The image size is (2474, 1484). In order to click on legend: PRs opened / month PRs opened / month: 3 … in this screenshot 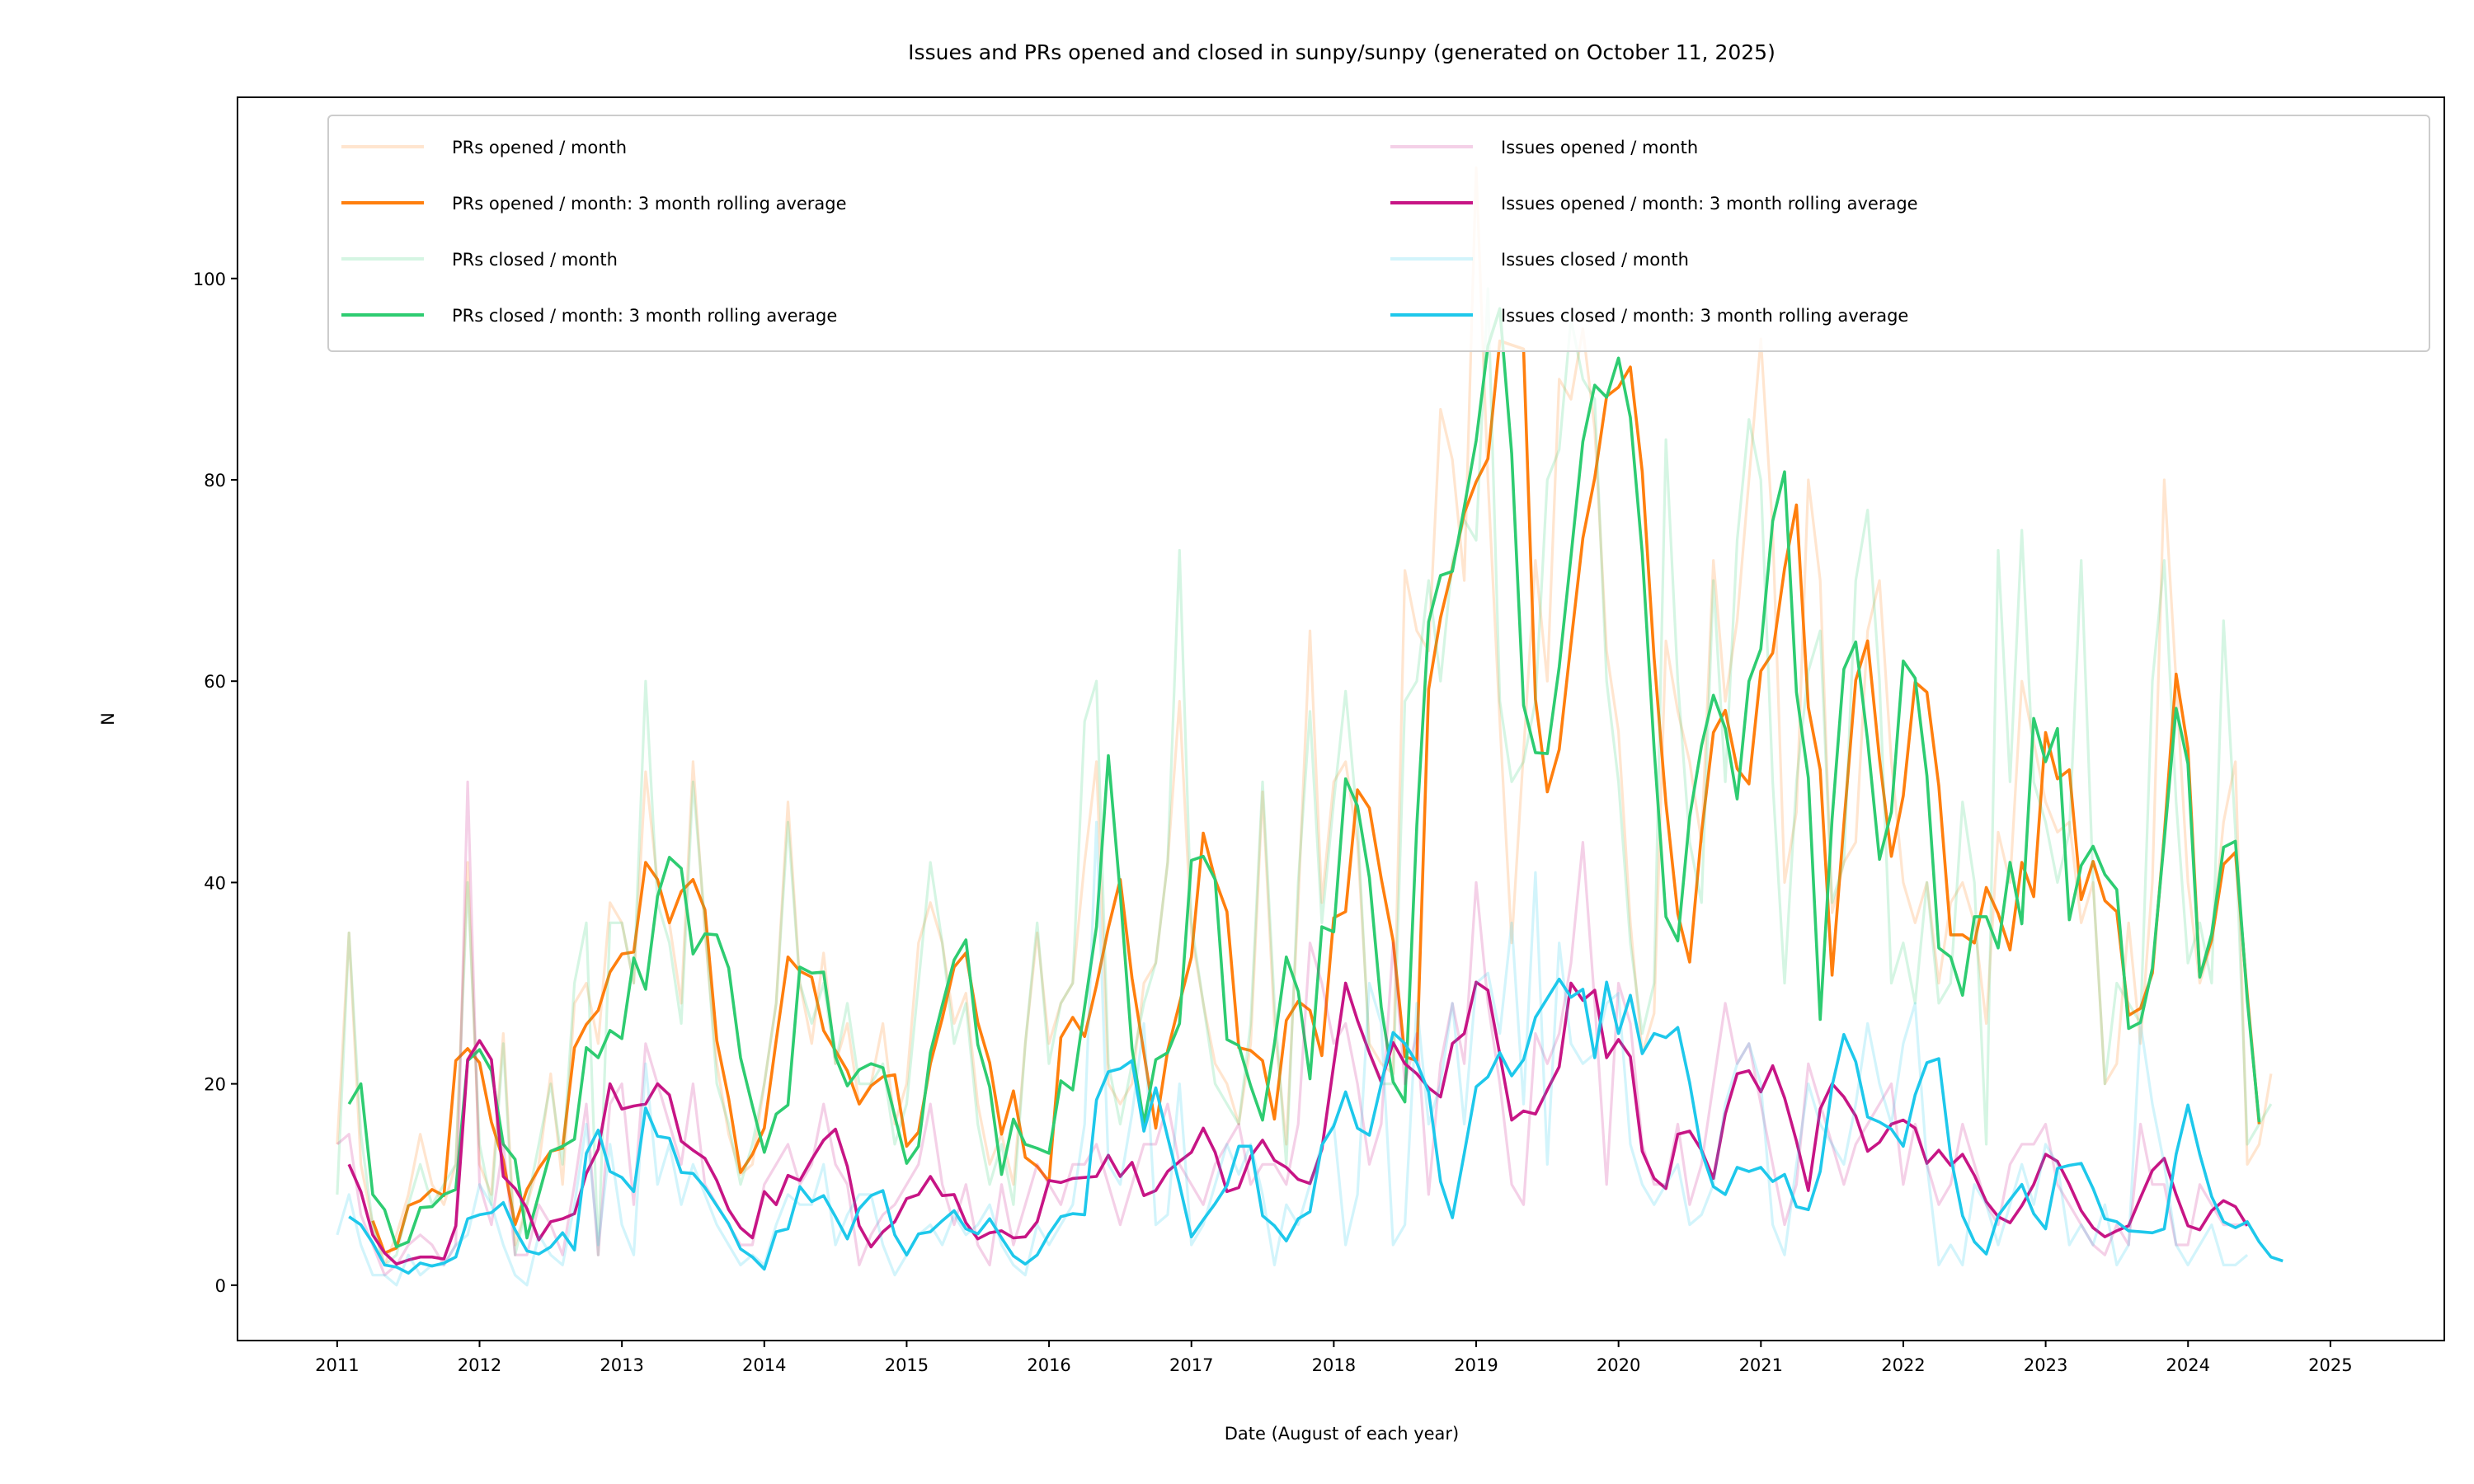, I will do `click(1378, 233)`.